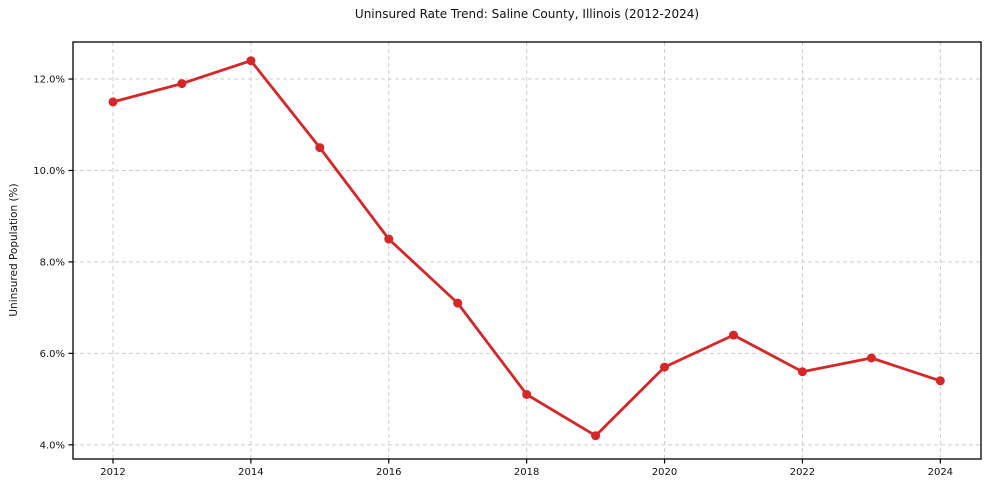 This screenshot has width=989, height=490. I want to click on x-tick-label: 2012, so click(112, 472).